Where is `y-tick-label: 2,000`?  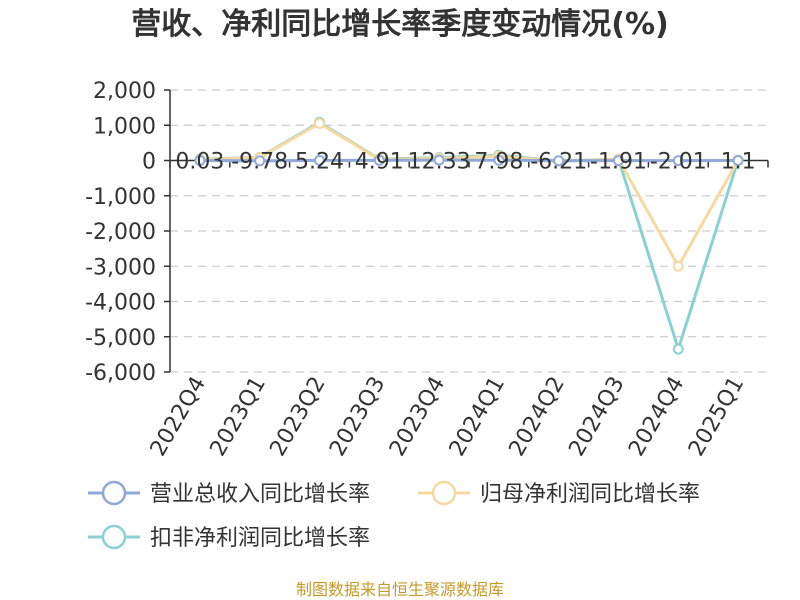 y-tick-label: 2,000 is located at coordinates (124, 91).